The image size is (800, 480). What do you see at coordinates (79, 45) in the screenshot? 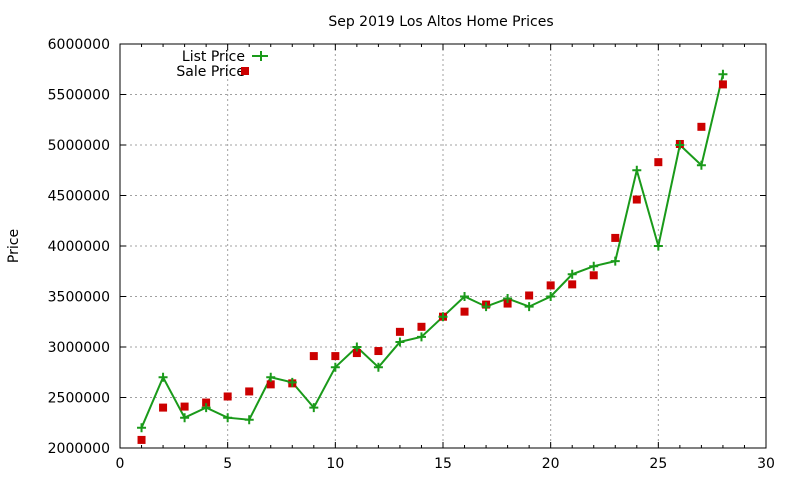
I see `y-tick-label: 6000000` at bounding box center [79, 45].